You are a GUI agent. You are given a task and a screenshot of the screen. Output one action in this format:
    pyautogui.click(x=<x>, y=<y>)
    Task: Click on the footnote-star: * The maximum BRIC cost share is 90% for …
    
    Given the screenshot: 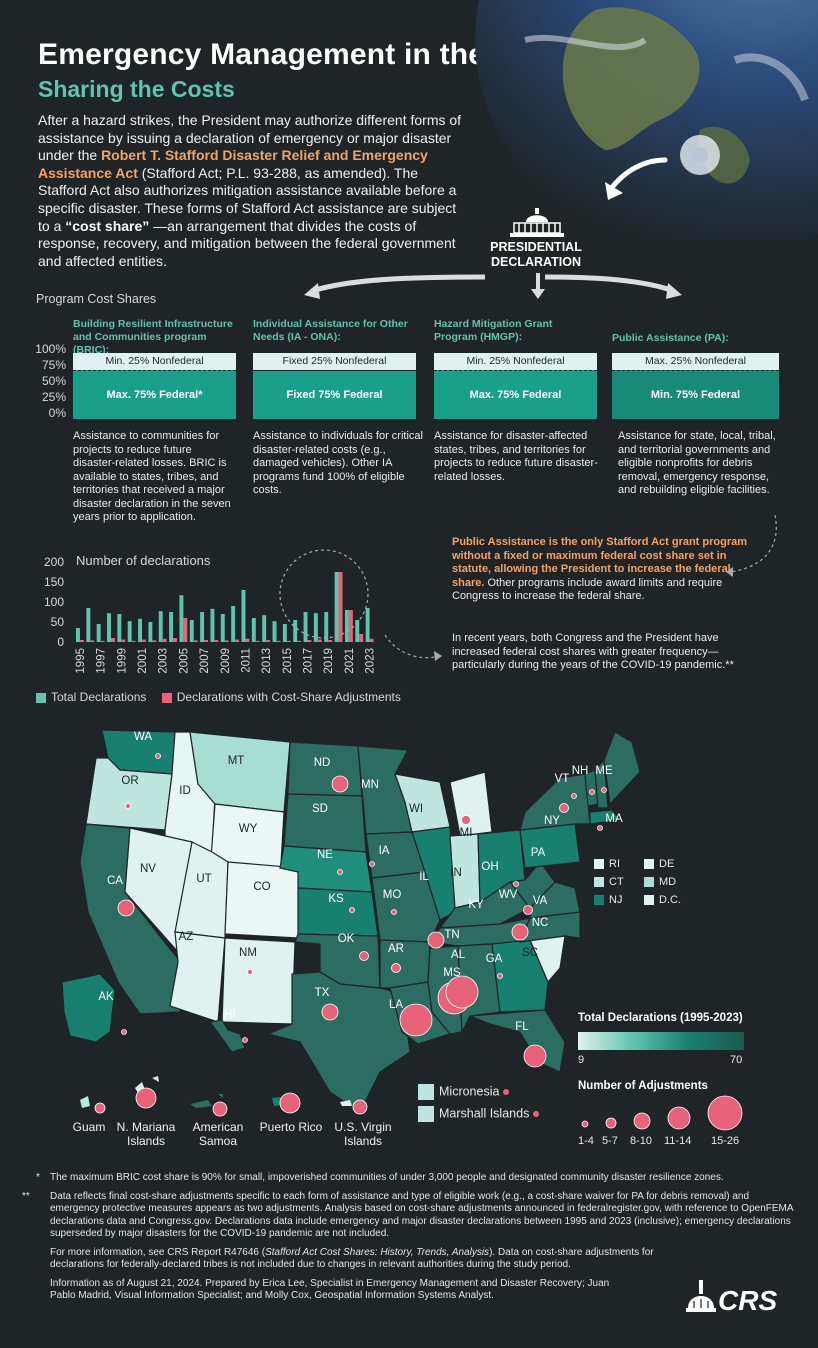 What is the action you would take?
    pyautogui.click(x=416, y=1178)
    